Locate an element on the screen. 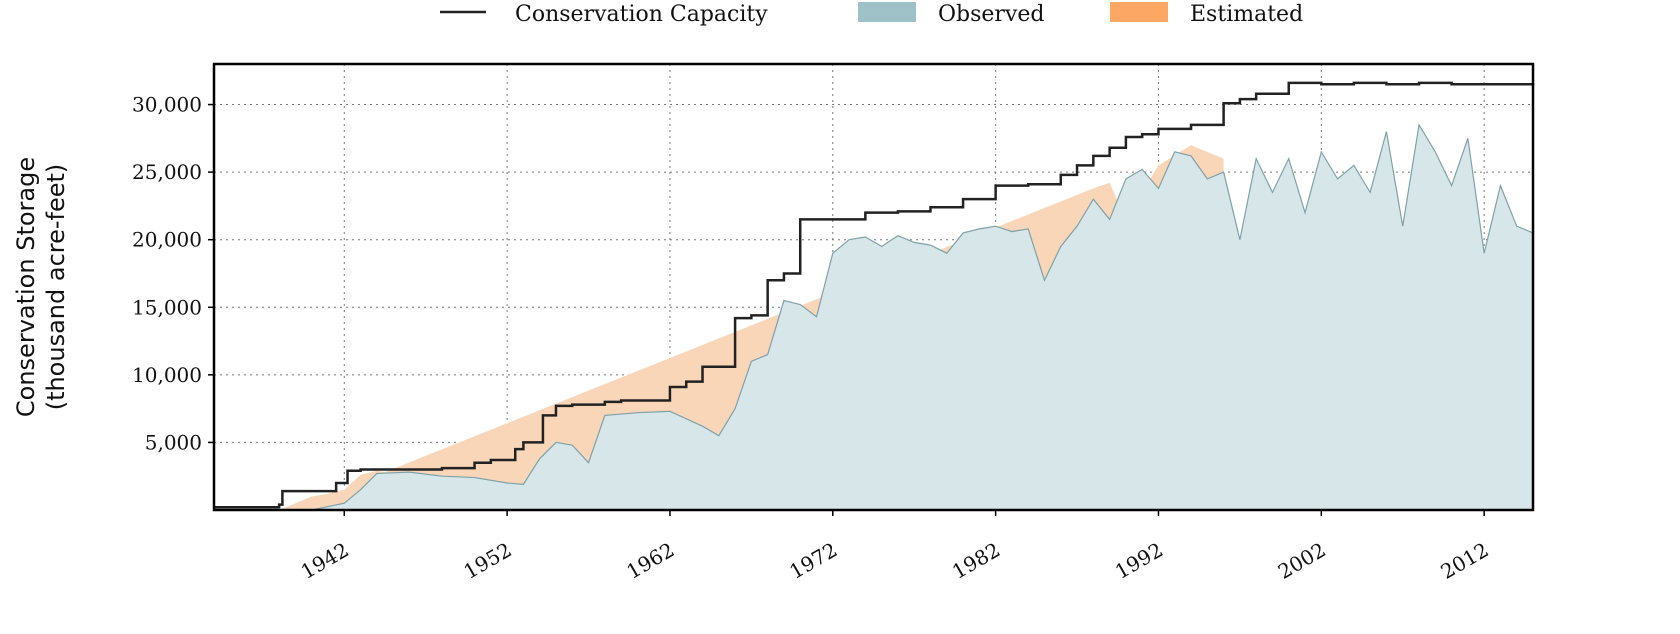 The height and width of the screenshot is (634, 1680). y-tick-label-5: 30,000 is located at coordinates (167, 105).